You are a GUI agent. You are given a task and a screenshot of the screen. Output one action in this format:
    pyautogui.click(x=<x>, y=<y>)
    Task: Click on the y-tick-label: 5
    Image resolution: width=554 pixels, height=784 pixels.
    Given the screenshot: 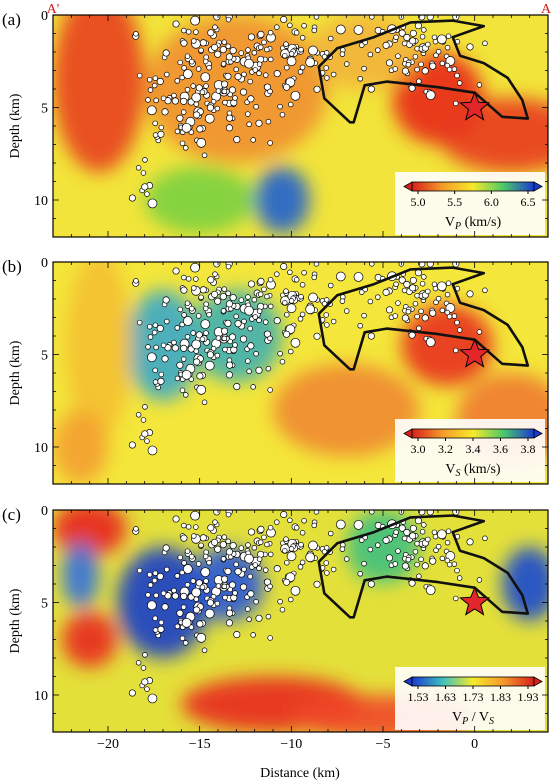 What is the action you would take?
    pyautogui.click(x=44, y=604)
    